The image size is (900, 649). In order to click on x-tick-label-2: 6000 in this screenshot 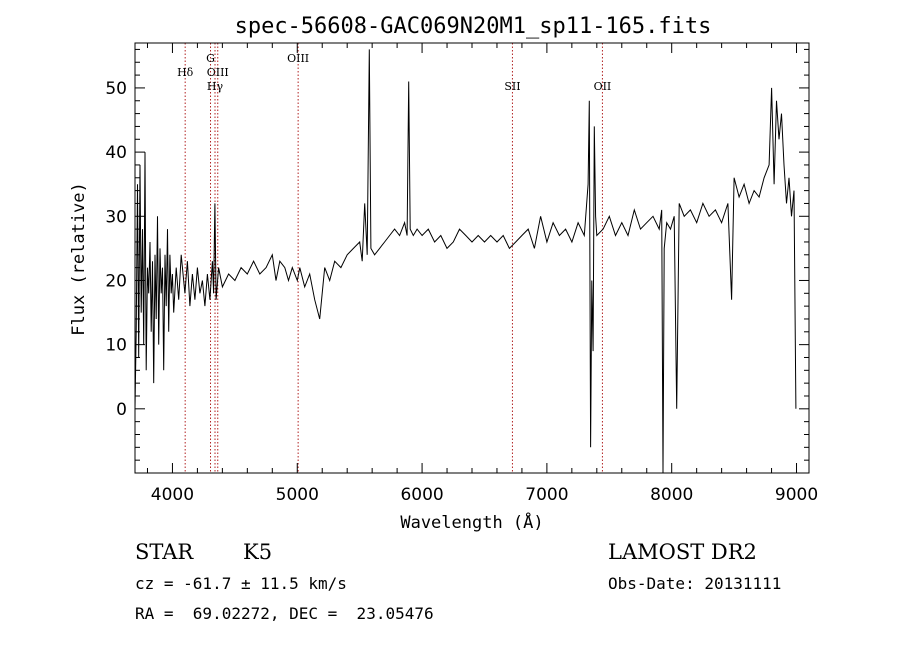, I will do `click(421, 495)`.